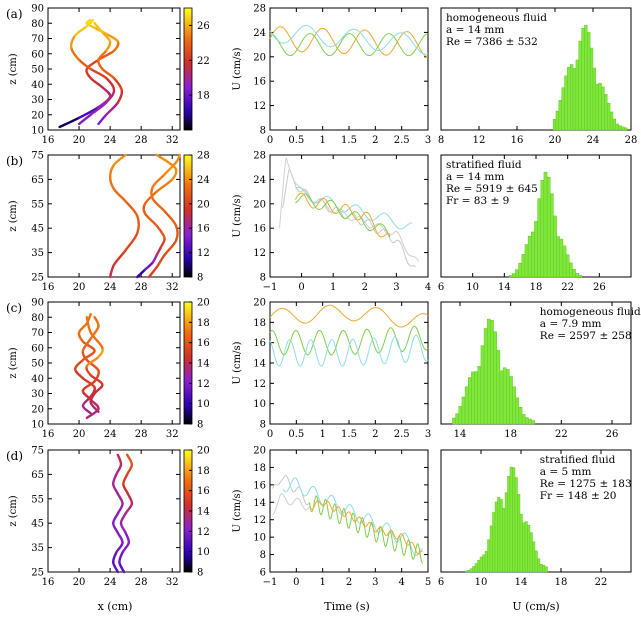  I want to click on row0-trajectory-ytick-label: 80, so click(37, 24).